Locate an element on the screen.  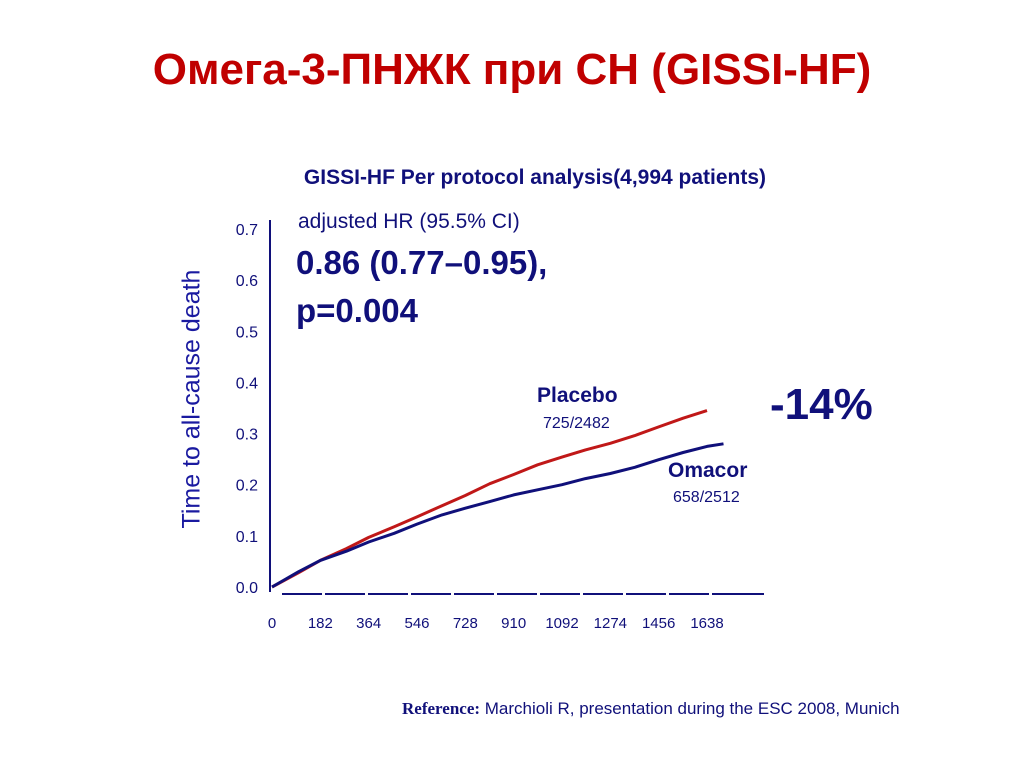
x-tick-label: 1092 is located at coordinates (561, 623).